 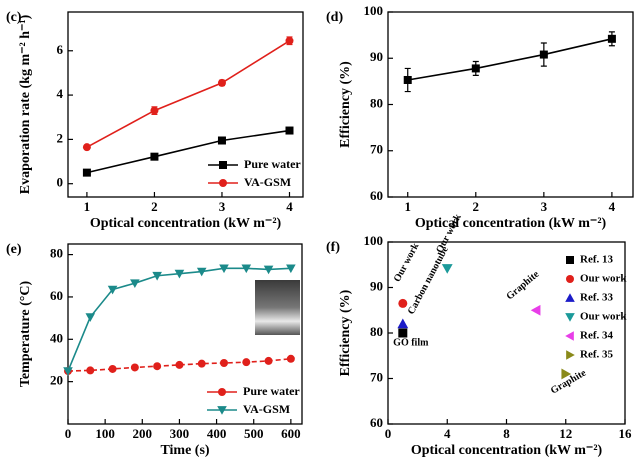 I want to click on annotation: GO film, so click(x=411, y=342).